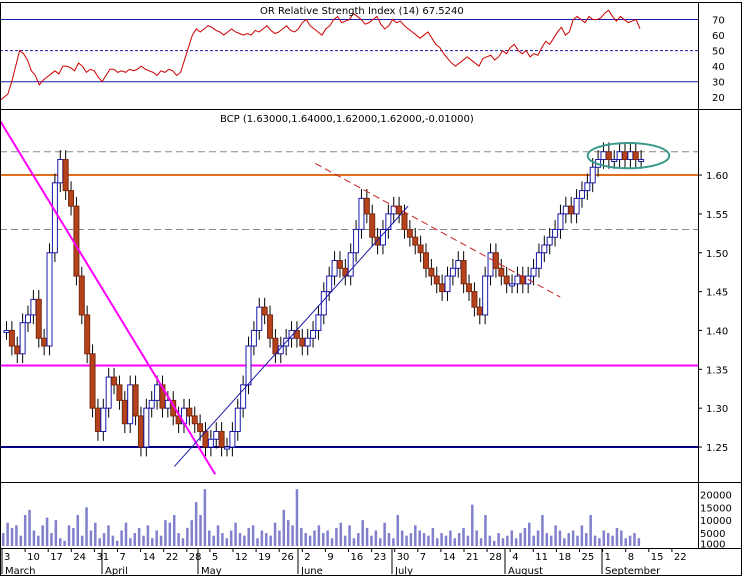  I want to click on rsi-tick-label: 20, so click(718, 98).